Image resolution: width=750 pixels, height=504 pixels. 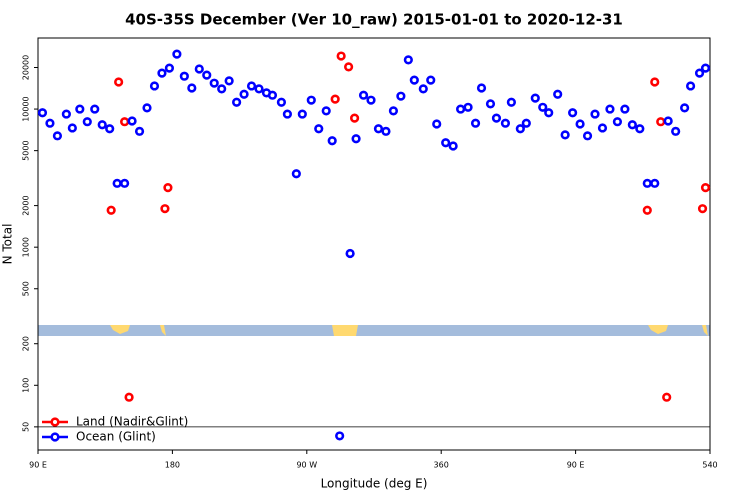 What do you see at coordinates (26, 150) in the screenshot?
I see `y-tick-label: 5000` at bounding box center [26, 150].